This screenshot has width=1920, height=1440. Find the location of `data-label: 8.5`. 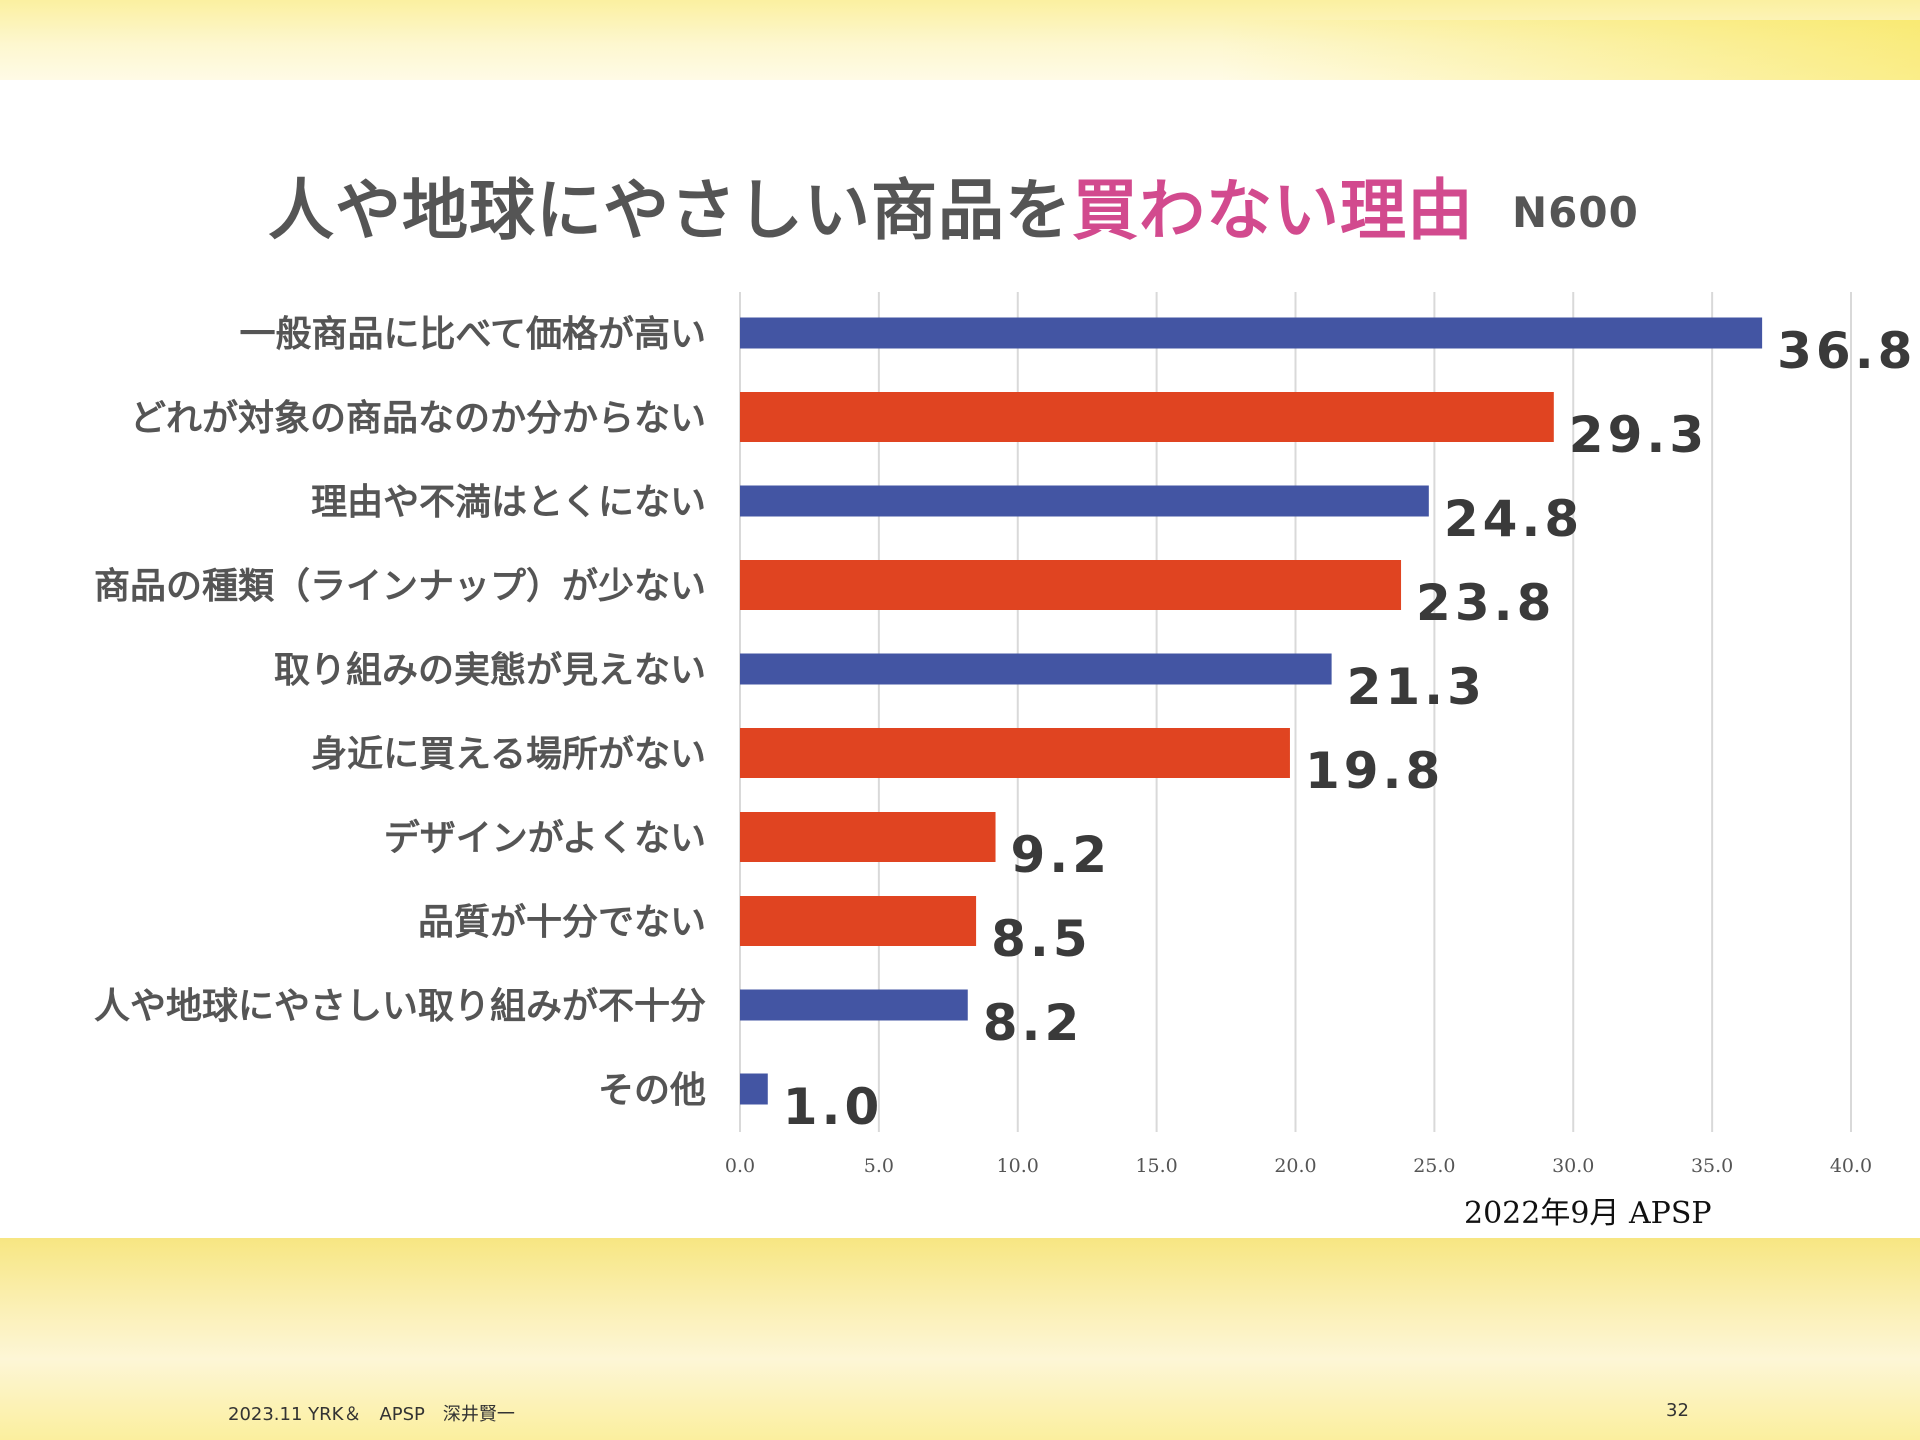

data-label: 8.5 is located at coordinates (1041, 939).